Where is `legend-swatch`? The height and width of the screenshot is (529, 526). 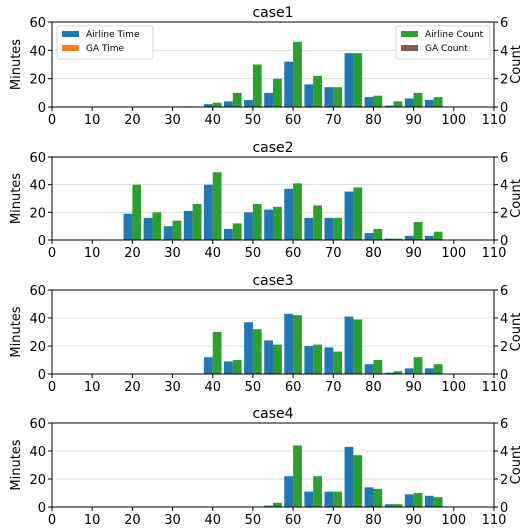 legend-swatch is located at coordinates (70, 48).